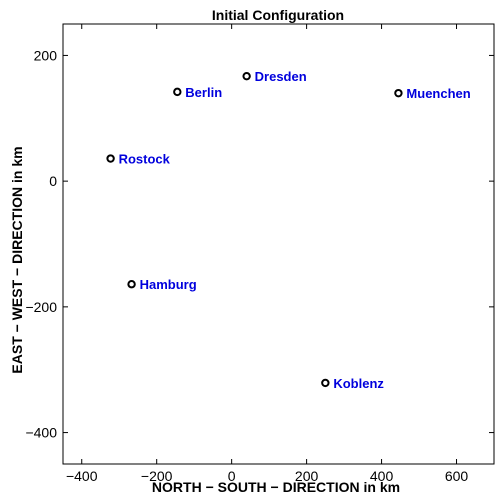  Describe the element at coordinates (457, 476) in the screenshot. I see `x-tick-label: 600` at that location.